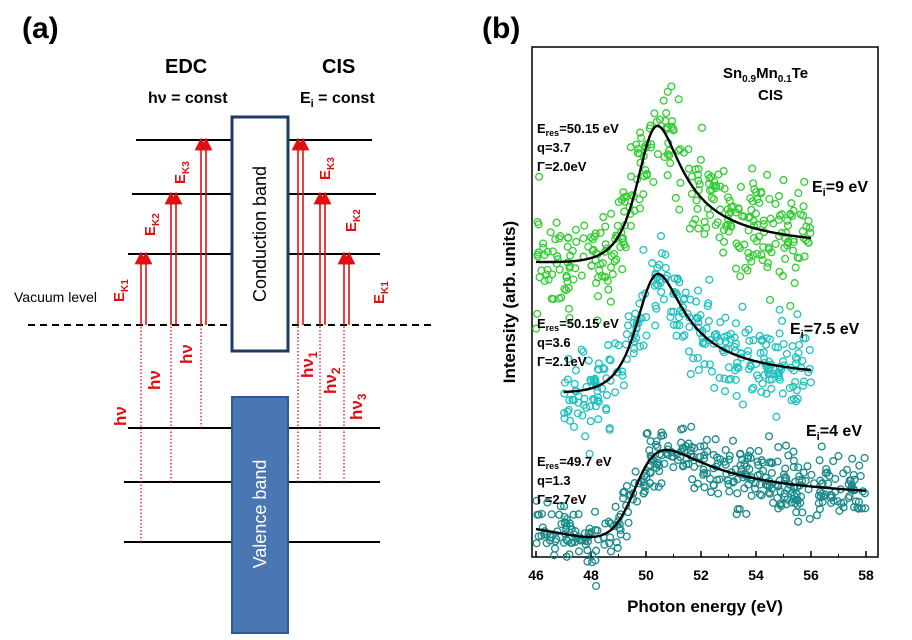  I want to click on cis-ek2-label: EK2, so click(353, 220).